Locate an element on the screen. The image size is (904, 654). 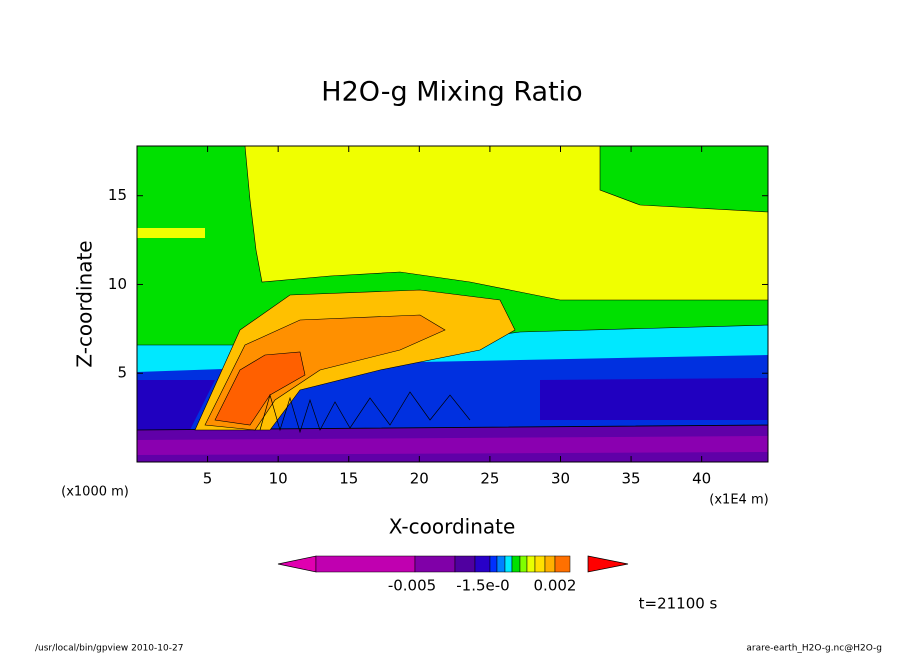
x-tick-label: 35 is located at coordinates (631, 479).